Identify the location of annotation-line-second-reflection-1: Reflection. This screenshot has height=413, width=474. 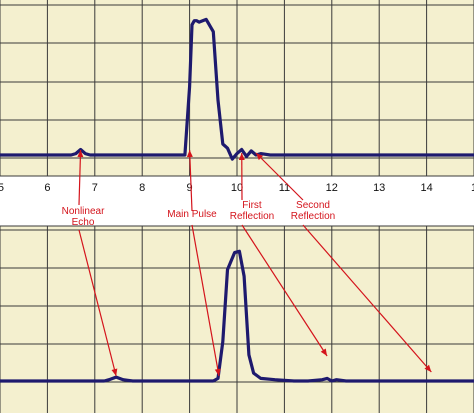
(313, 216).